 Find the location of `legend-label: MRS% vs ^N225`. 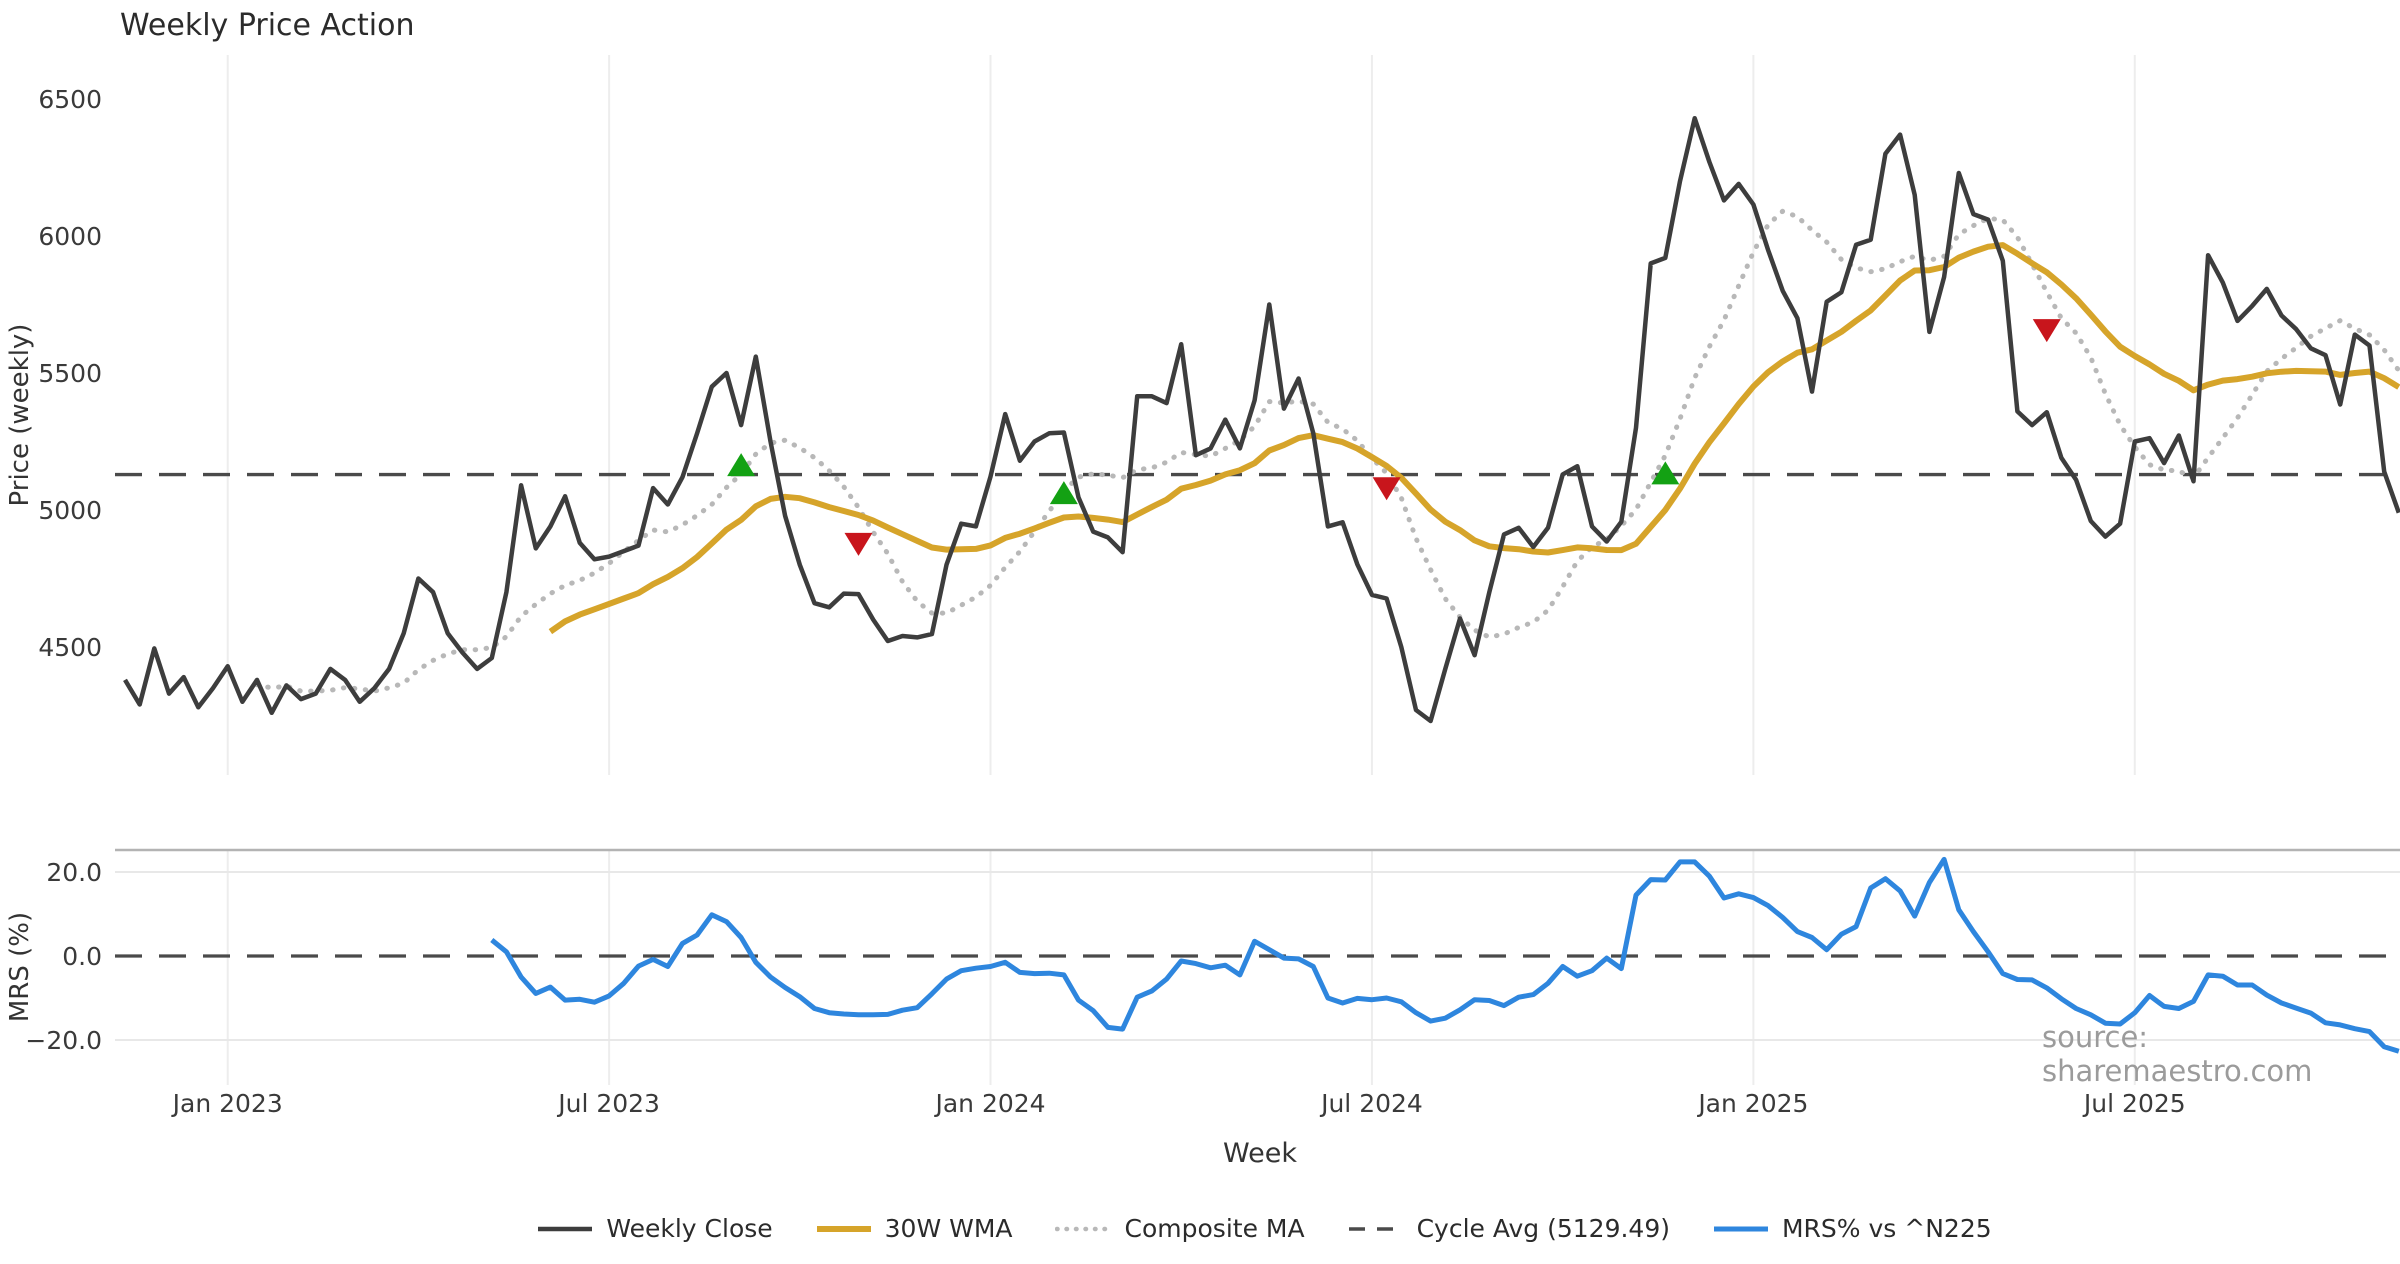

legend-label: MRS% vs ^N225 is located at coordinates (1886, 1228).